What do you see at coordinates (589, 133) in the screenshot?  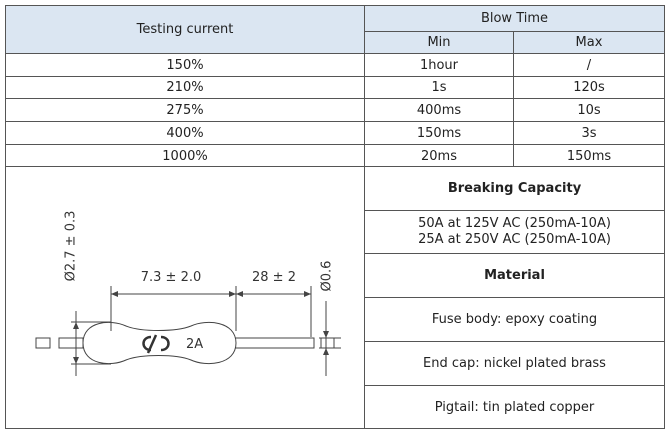 I see `table-cell: 3s` at bounding box center [589, 133].